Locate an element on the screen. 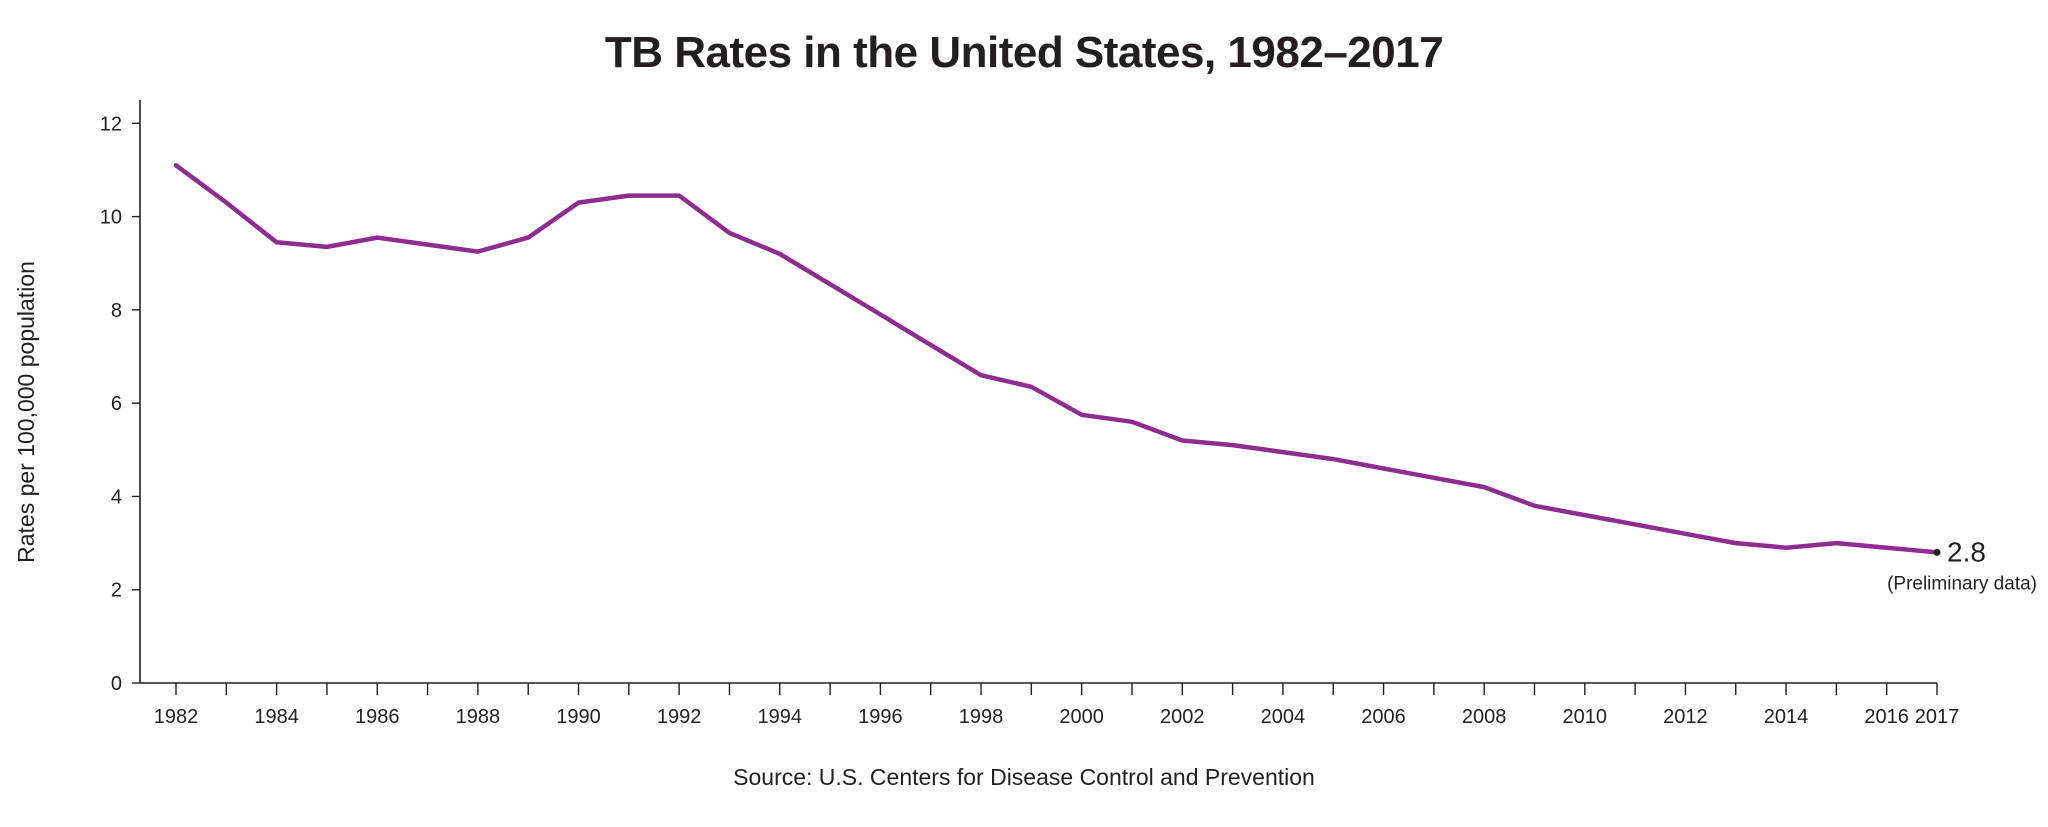 The height and width of the screenshot is (827, 2048). x-tick-label: 1992 is located at coordinates (679, 717).